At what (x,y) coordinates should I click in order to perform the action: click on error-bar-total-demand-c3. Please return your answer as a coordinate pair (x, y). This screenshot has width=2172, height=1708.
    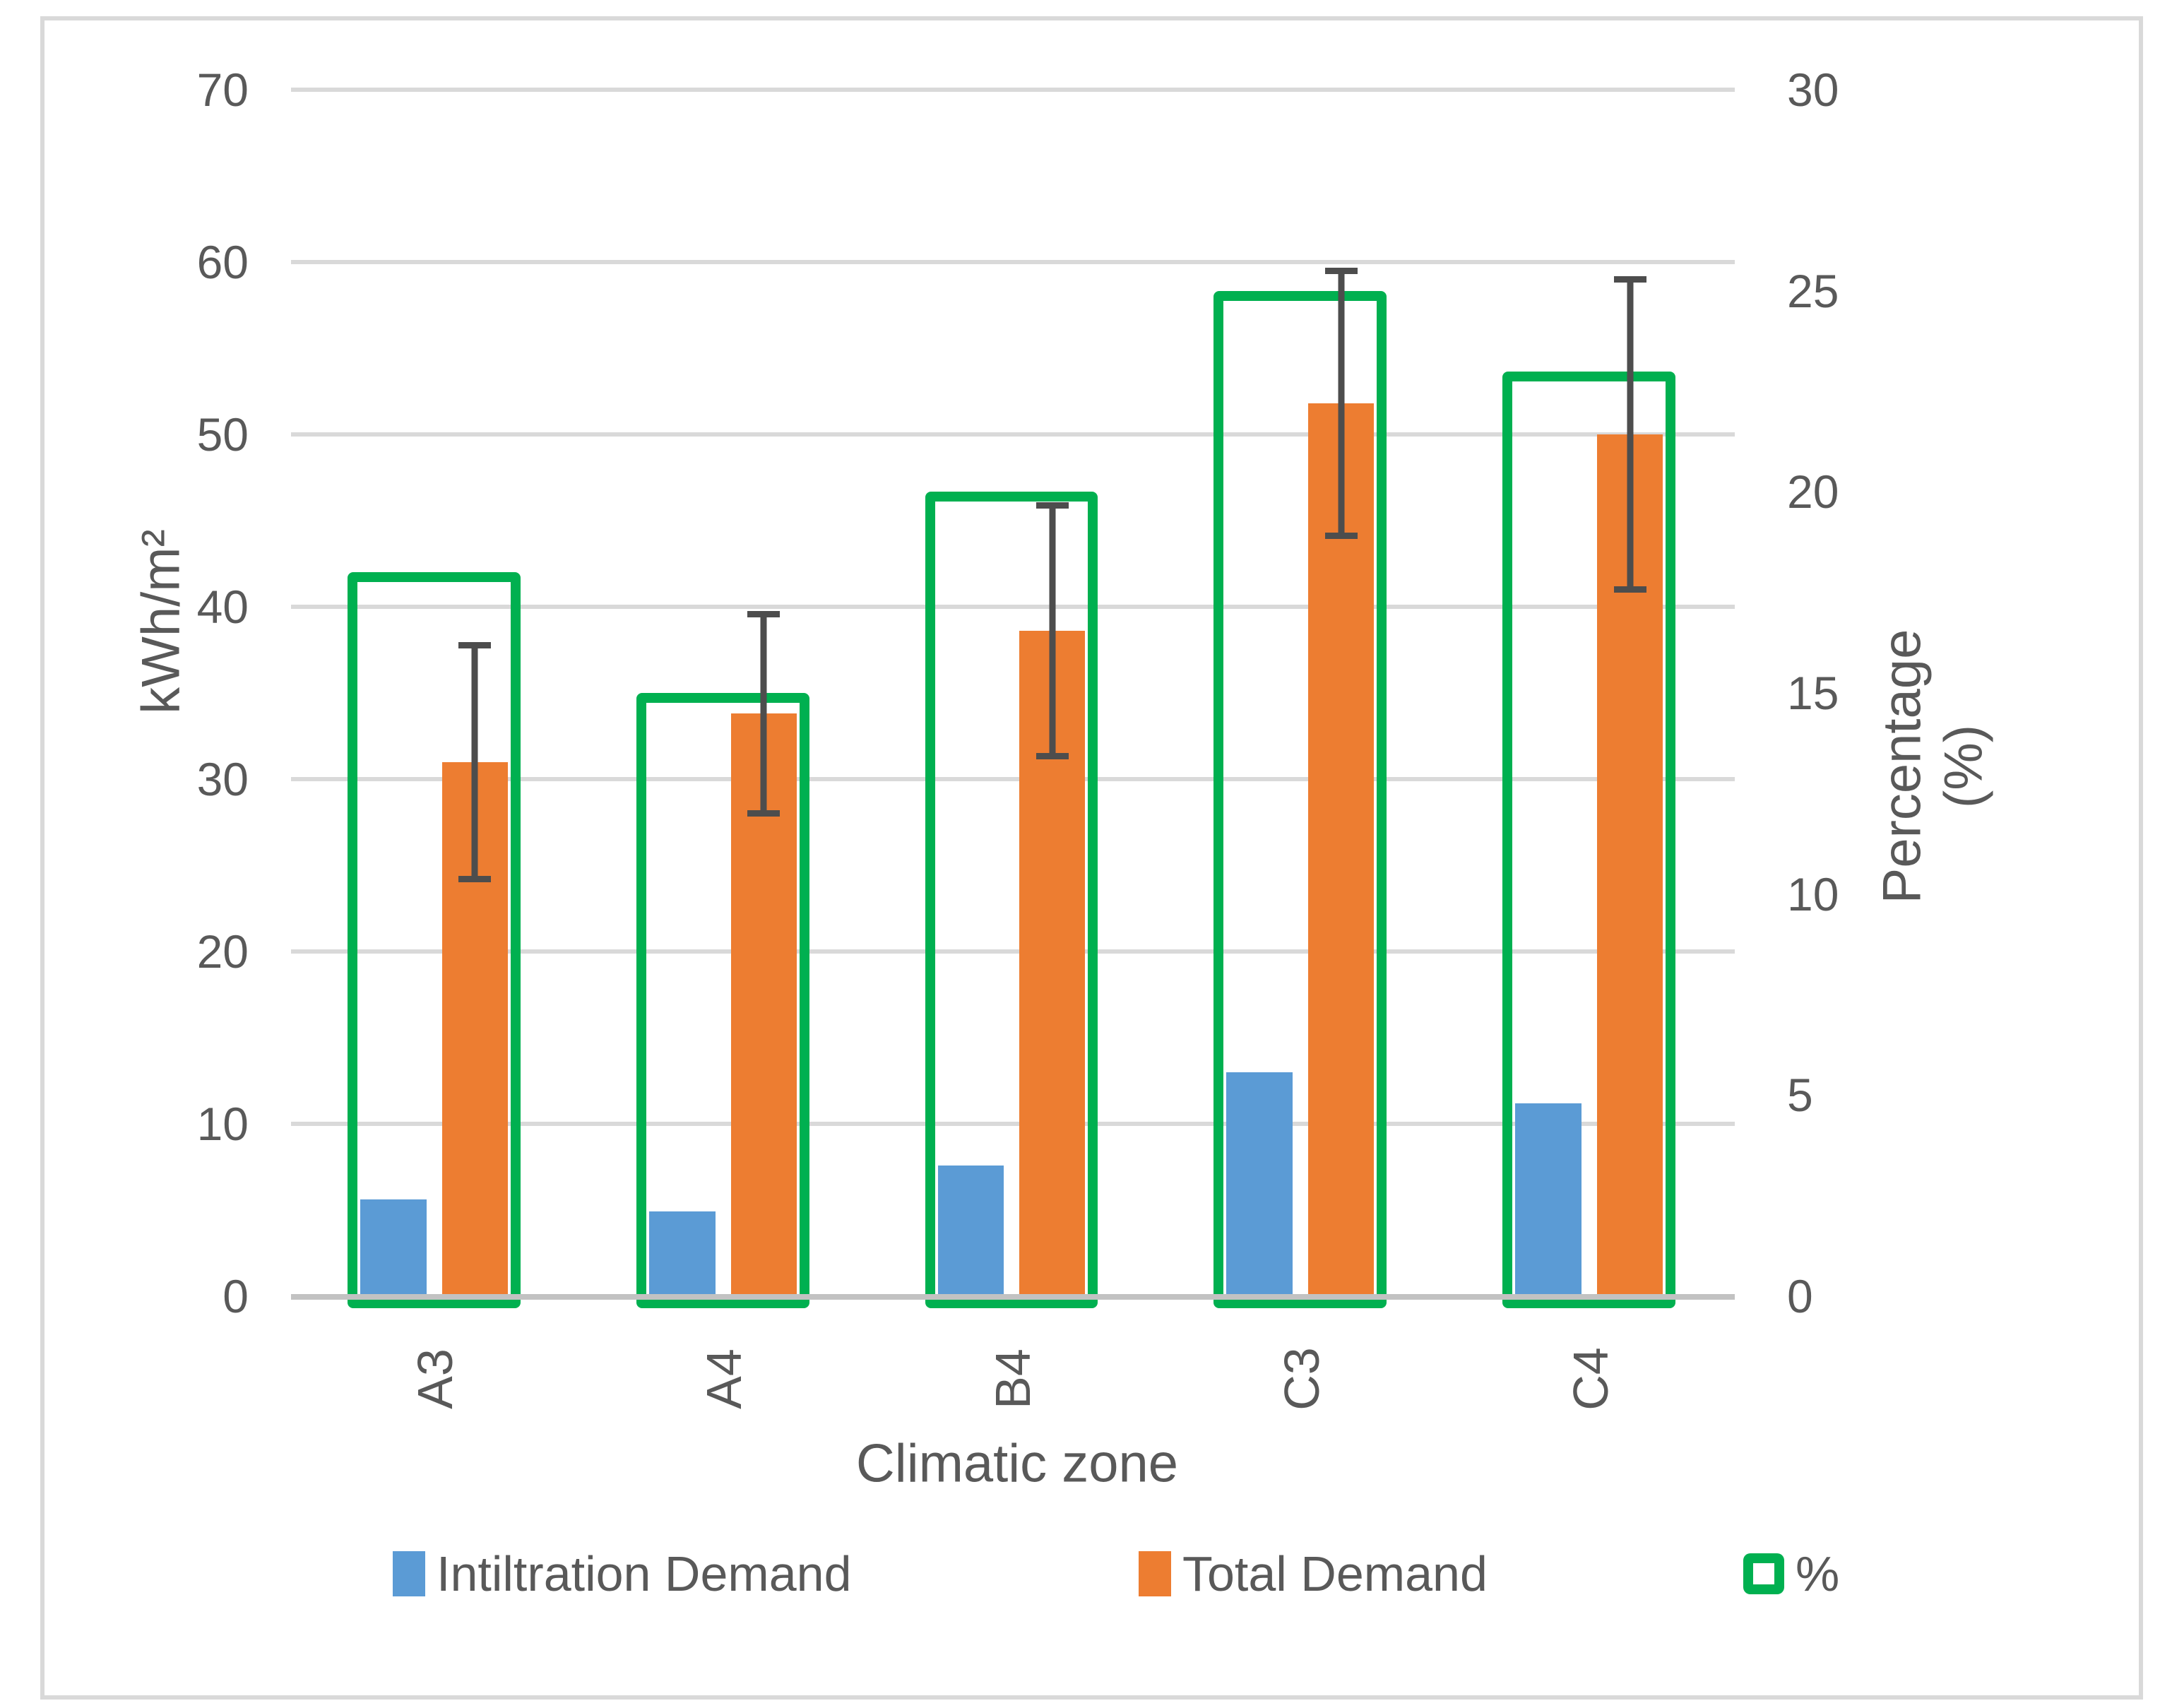
    Looking at the image, I should click on (1341, 403).